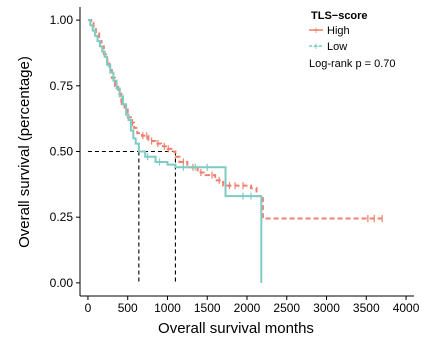 This screenshot has height=342, width=425. What do you see at coordinates (62, 283) in the screenshot?
I see `y-tick-label: 0.00` at bounding box center [62, 283].